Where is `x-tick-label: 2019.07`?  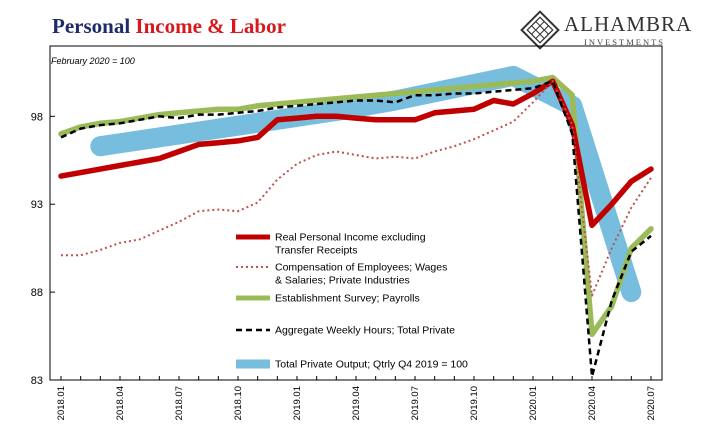 x-tick-label: 2019.07 is located at coordinates (415, 403).